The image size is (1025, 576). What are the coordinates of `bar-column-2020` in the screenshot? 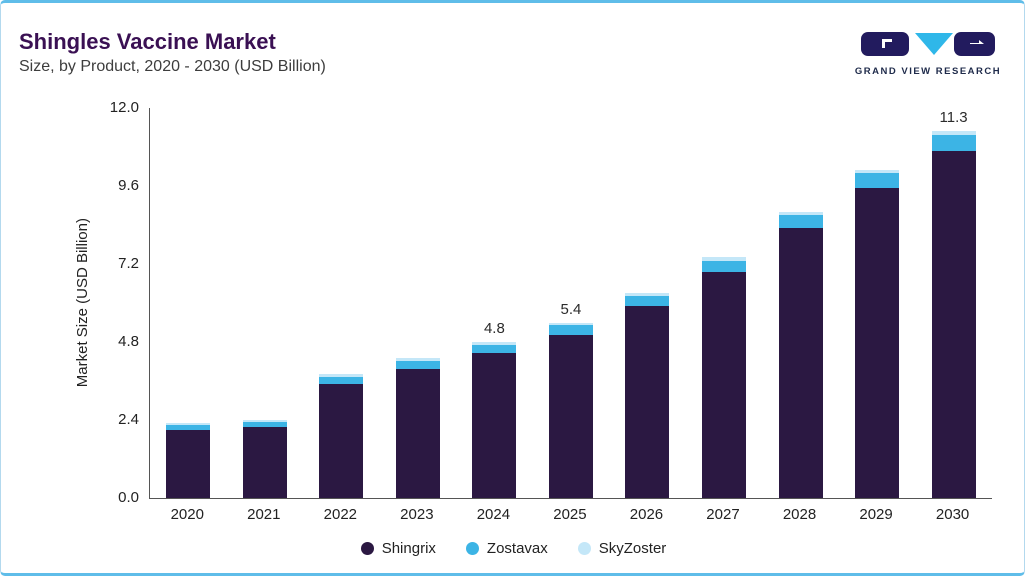 It's located at (188, 460).